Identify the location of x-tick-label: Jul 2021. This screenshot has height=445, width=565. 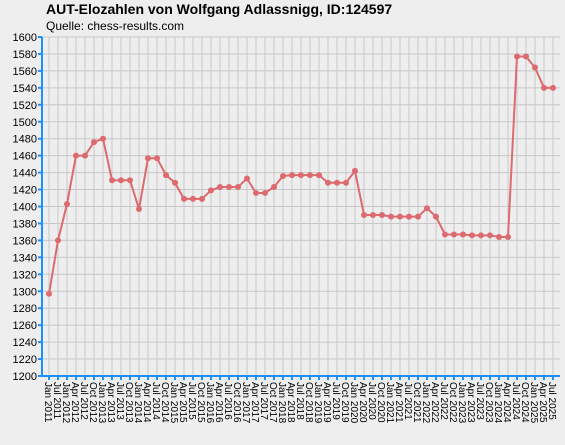
(407, 401).